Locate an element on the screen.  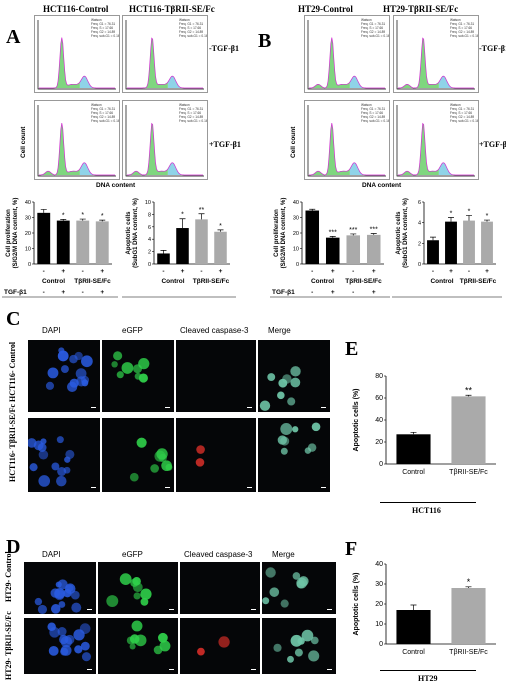
bar-ylabel: Apoptotic cells(SubG1 DNA content, %) is located at coordinates (402, 233).